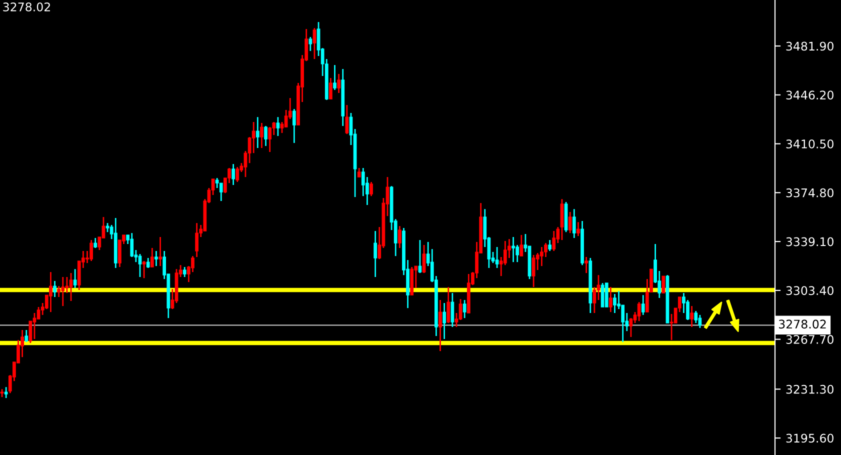 The width and height of the screenshot is (841, 455). Describe the element at coordinates (26, 7) in the screenshot. I see `annotation: 3278.02` at that location.